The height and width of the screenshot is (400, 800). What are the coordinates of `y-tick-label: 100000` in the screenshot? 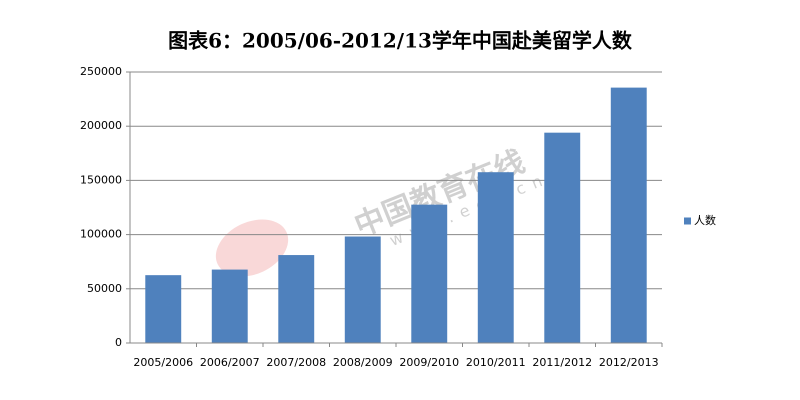 It's located at (101, 234).